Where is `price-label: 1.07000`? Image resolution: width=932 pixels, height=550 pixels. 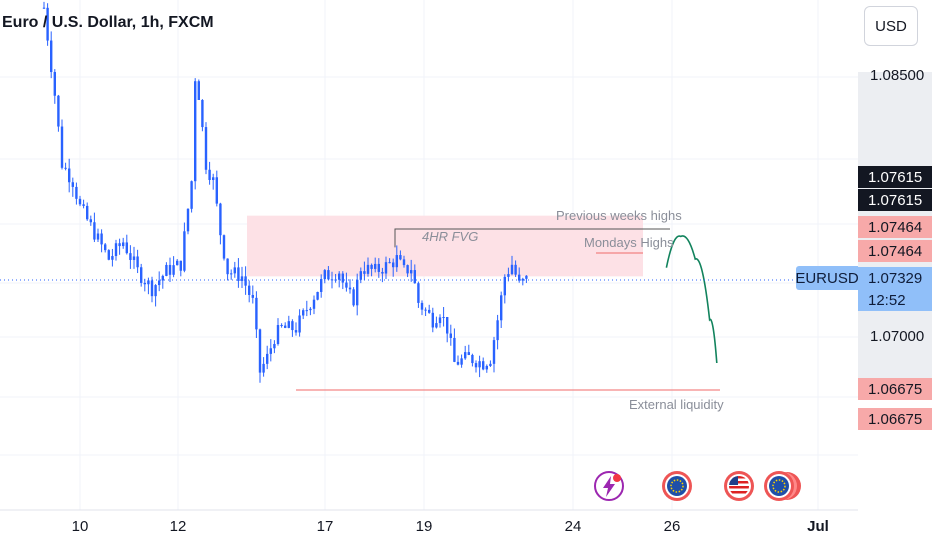 price-label: 1.07000 is located at coordinates (897, 336).